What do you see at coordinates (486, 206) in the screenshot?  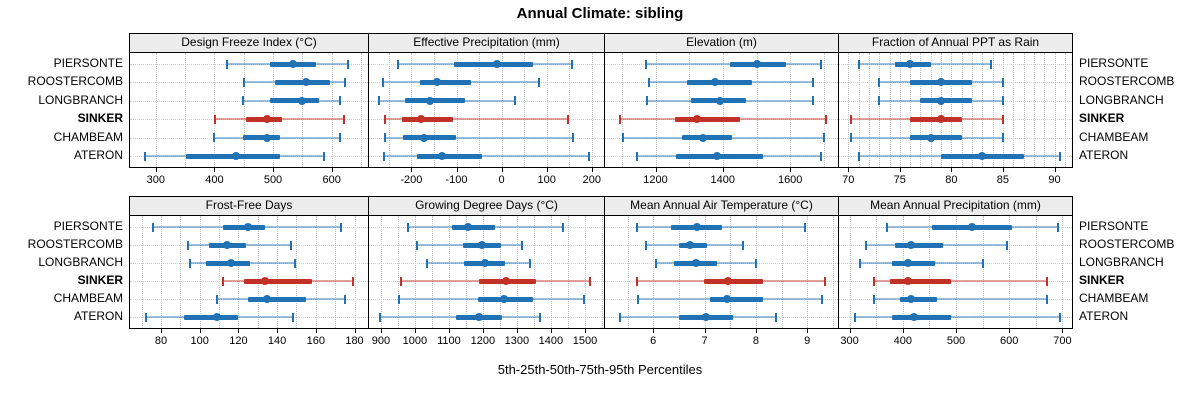 I see `panel-header-growing-degree-days-c: Growing Degree Days (°C)` at bounding box center [486, 206].